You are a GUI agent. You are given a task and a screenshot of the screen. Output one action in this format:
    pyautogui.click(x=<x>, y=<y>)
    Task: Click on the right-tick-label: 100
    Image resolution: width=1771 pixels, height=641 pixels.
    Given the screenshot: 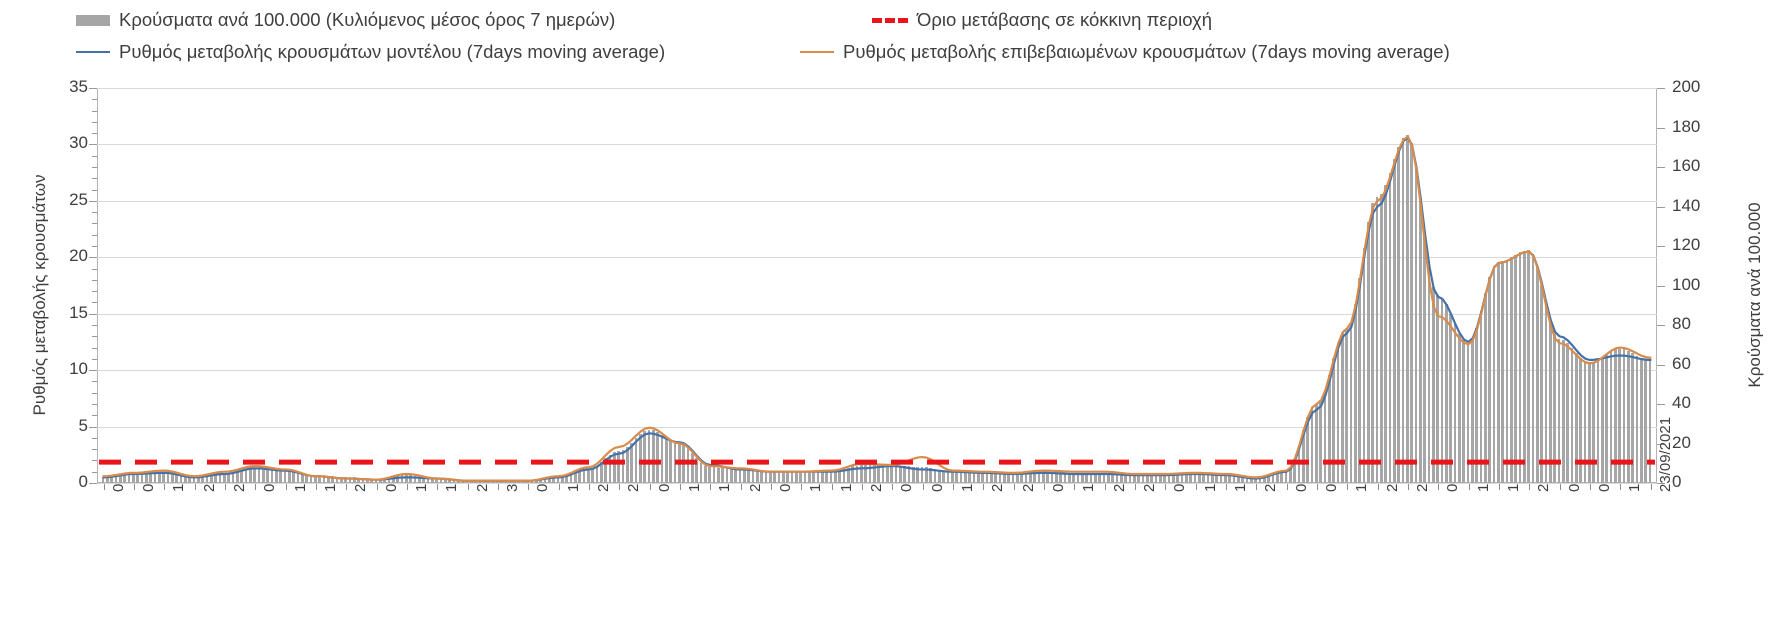 What is the action you would take?
    pyautogui.click(x=1686, y=284)
    